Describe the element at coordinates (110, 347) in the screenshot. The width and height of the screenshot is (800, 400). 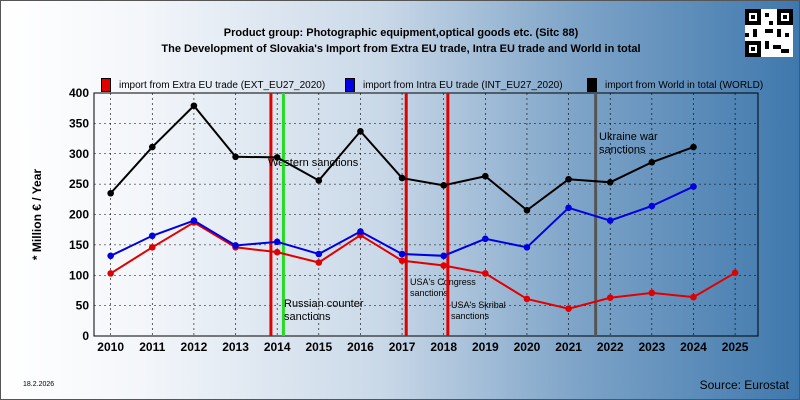
I see `x-tick-label: 2010` at that location.